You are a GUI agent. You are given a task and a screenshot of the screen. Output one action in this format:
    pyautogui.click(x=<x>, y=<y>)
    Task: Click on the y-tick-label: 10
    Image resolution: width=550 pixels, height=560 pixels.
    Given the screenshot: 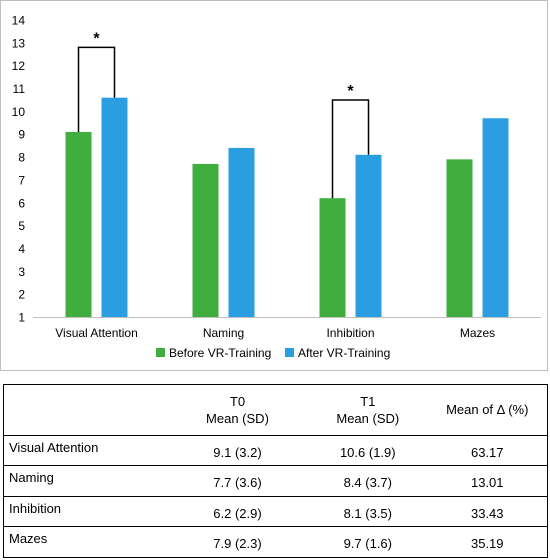 What is the action you would take?
    pyautogui.click(x=19, y=112)
    